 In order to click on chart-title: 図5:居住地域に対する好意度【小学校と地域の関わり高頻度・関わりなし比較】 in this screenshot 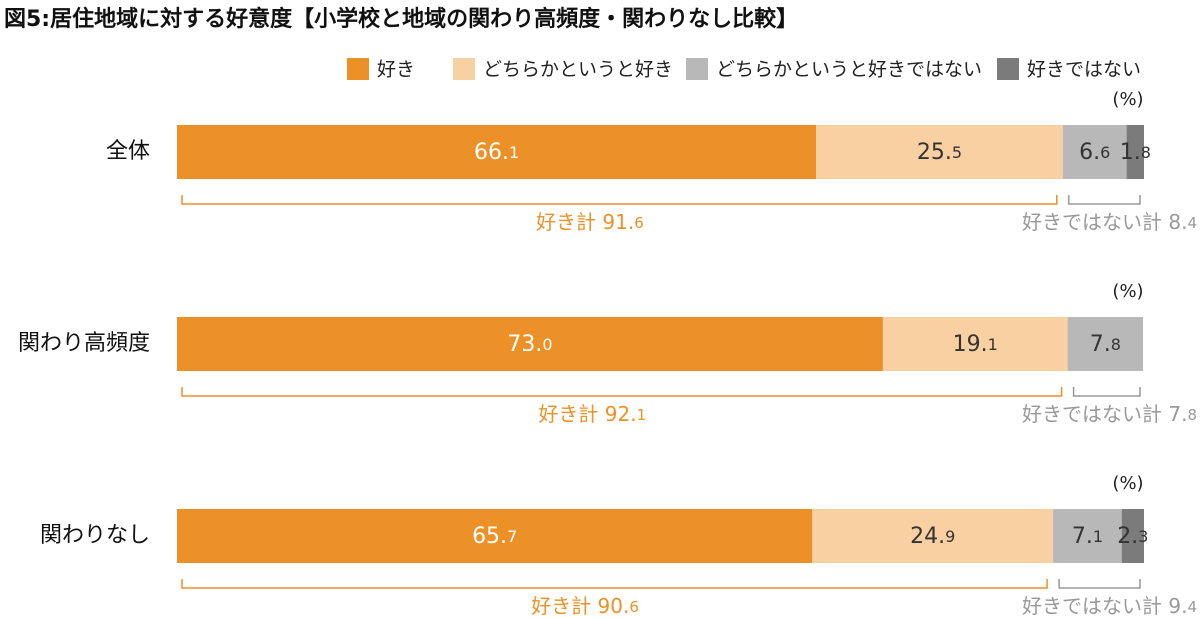, I will do `click(401, 19)`.